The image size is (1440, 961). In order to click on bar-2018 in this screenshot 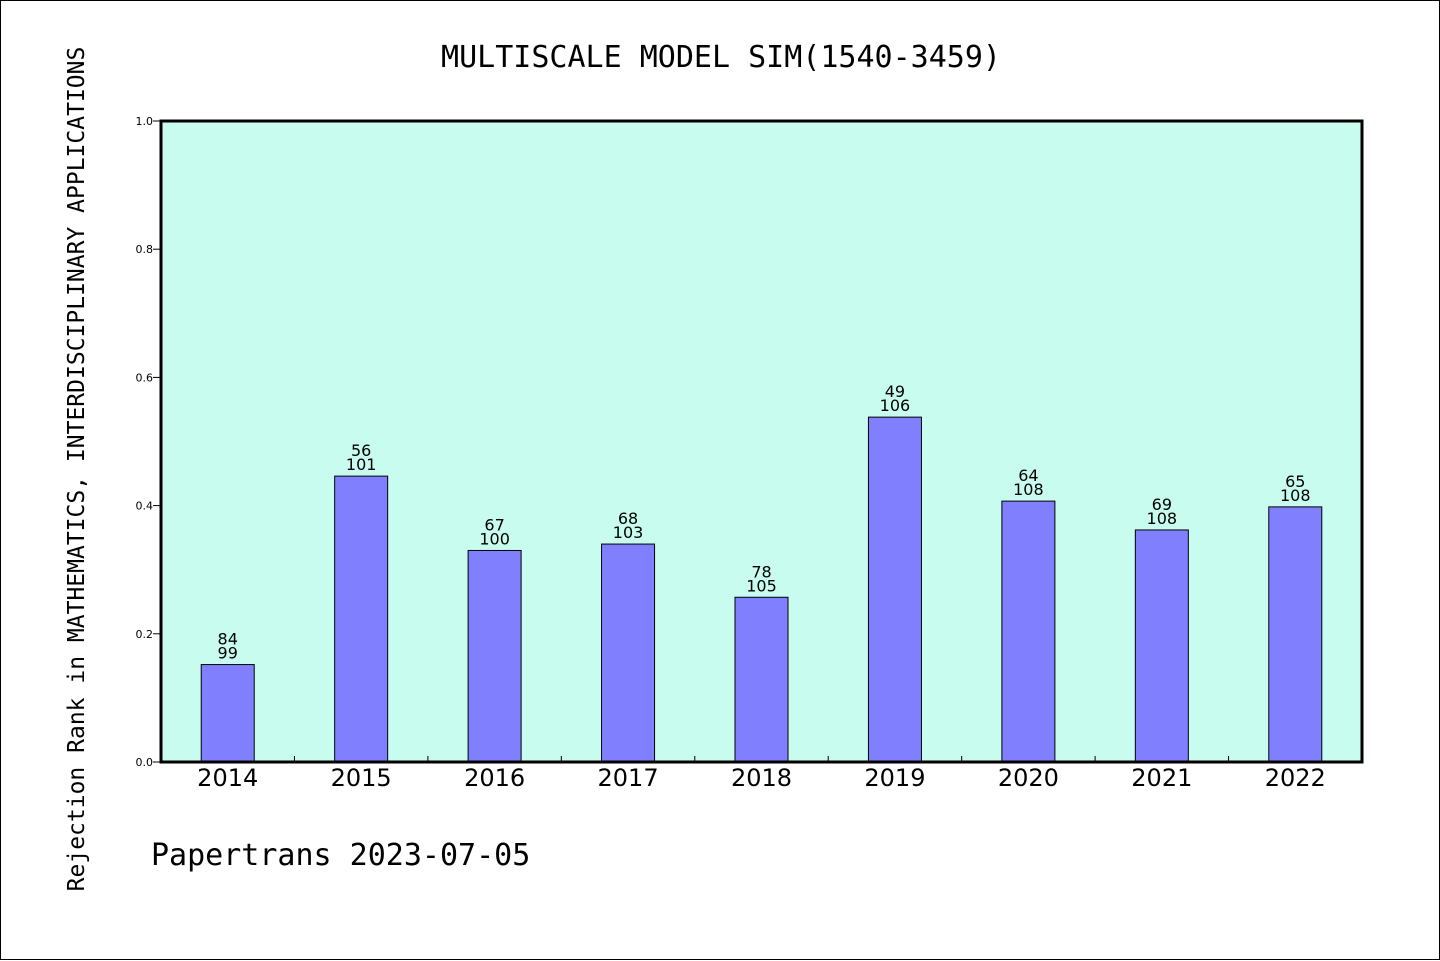, I will do `click(761, 679)`.